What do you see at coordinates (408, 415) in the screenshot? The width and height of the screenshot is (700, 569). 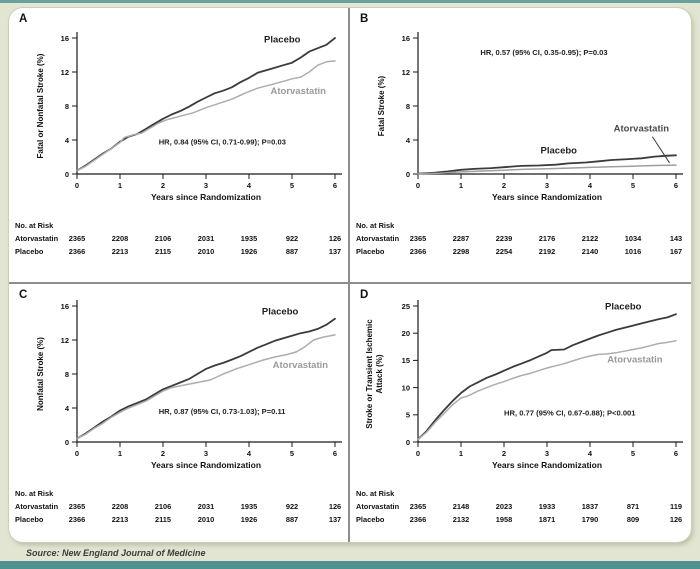 I see `y-tick-label: 5` at bounding box center [408, 415].